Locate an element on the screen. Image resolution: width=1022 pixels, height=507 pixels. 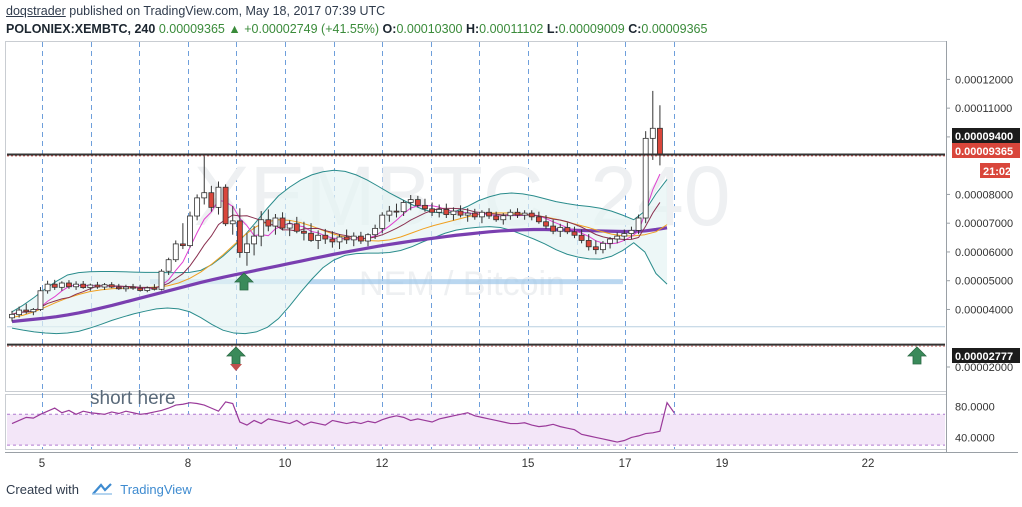
ma-medium-line is located at coordinates (336, 258).